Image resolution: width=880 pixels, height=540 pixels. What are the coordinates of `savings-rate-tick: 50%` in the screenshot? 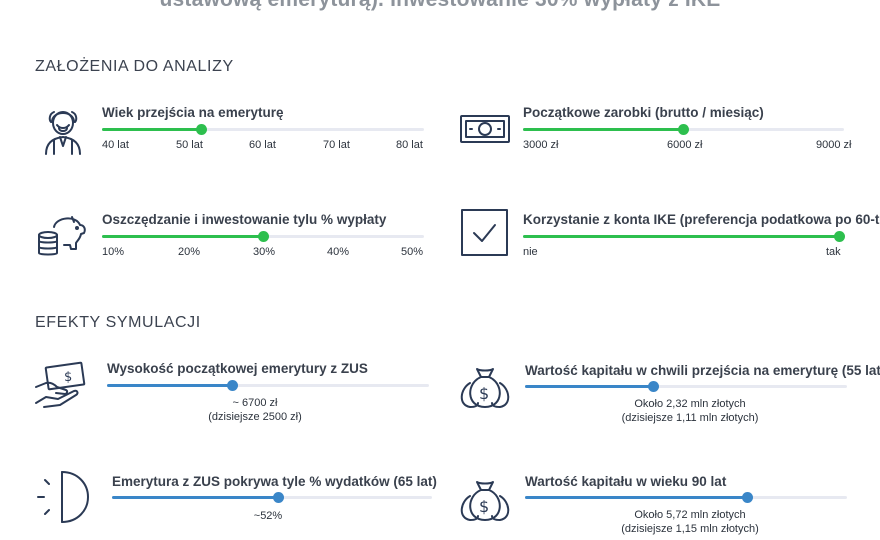 It's located at (412, 252).